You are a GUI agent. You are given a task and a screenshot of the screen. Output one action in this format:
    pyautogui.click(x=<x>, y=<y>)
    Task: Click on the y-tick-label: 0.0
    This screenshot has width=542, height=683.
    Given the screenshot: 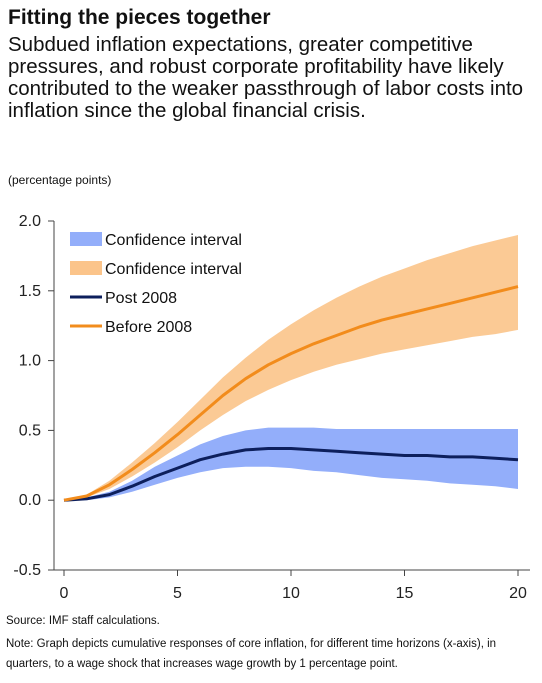 What is the action you would take?
    pyautogui.click(x=30, y=500)
    